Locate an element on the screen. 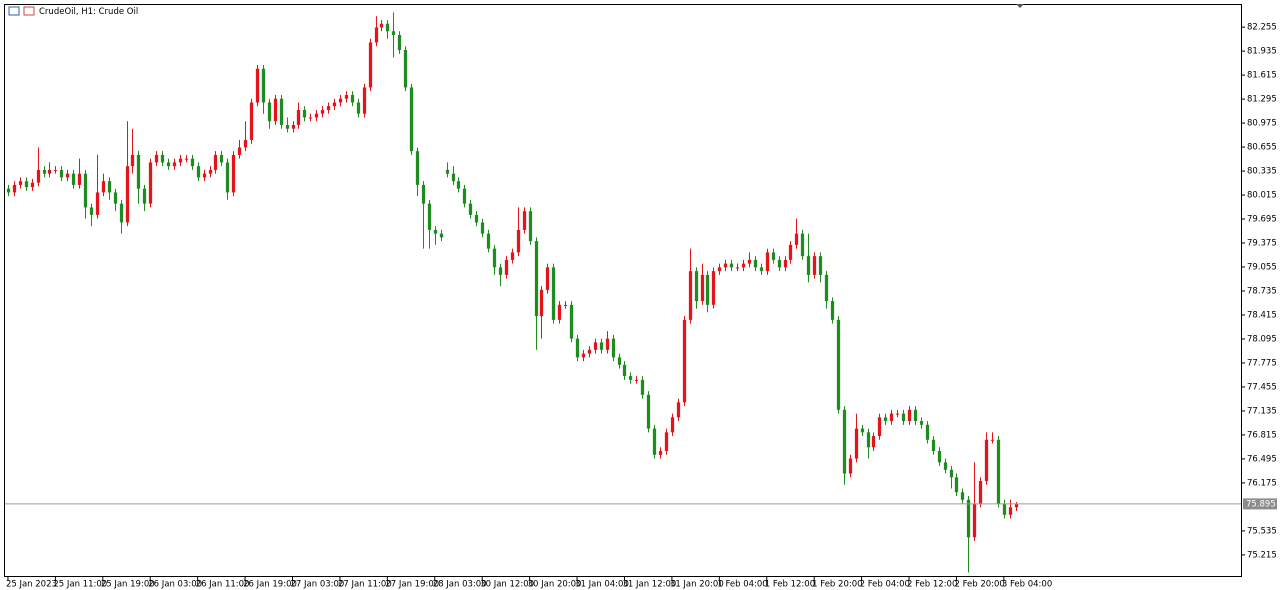  x-tick-label: 31 Jan 04:00 is located at coordinates (602, 585).